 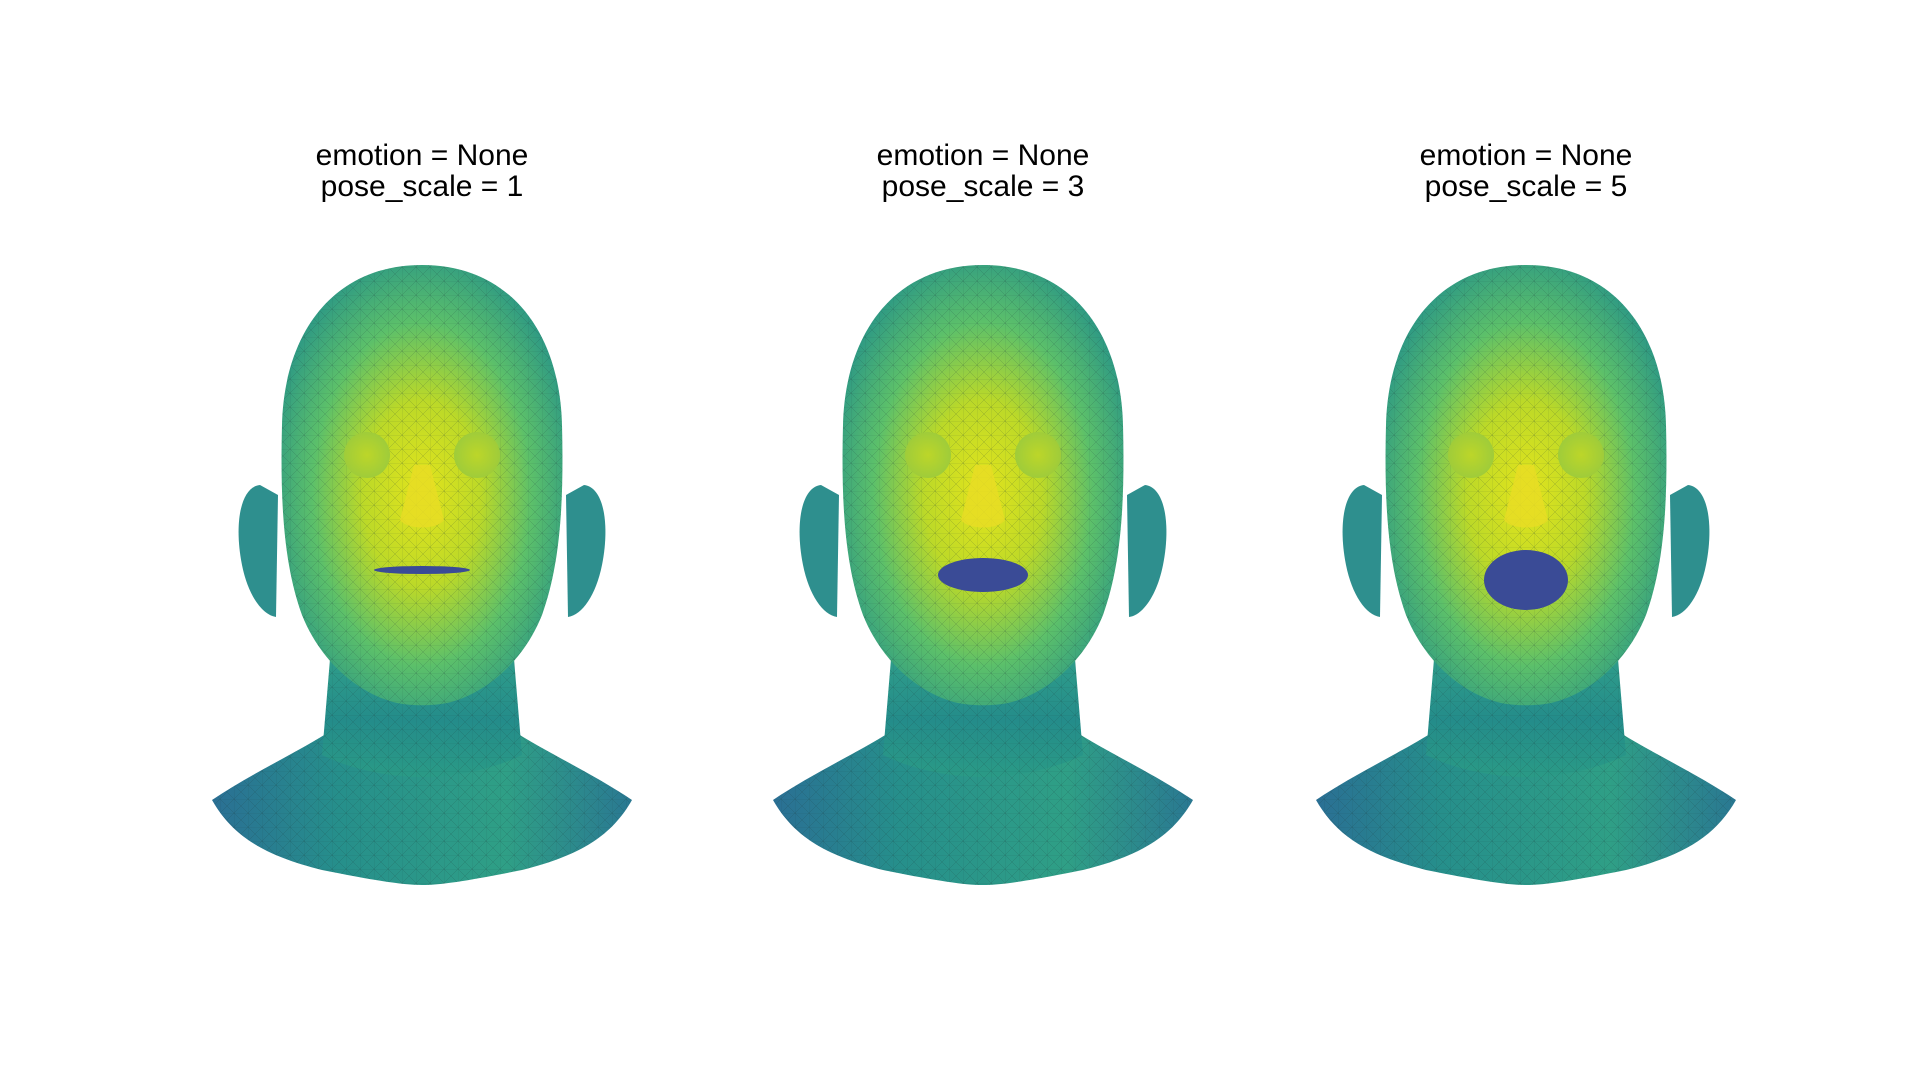 What do you see at coordinates (983, 186) in the screenshot?
I see `pose-scale-label: pose_scale = 3` at bounding box center [983, 186].